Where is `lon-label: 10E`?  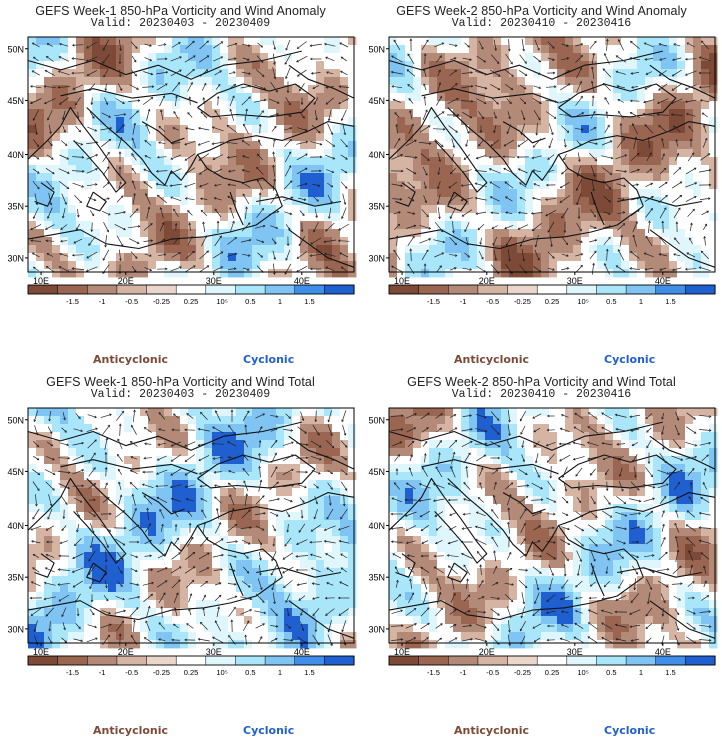
lon-label: 10E is located at coordinates (402, 652).